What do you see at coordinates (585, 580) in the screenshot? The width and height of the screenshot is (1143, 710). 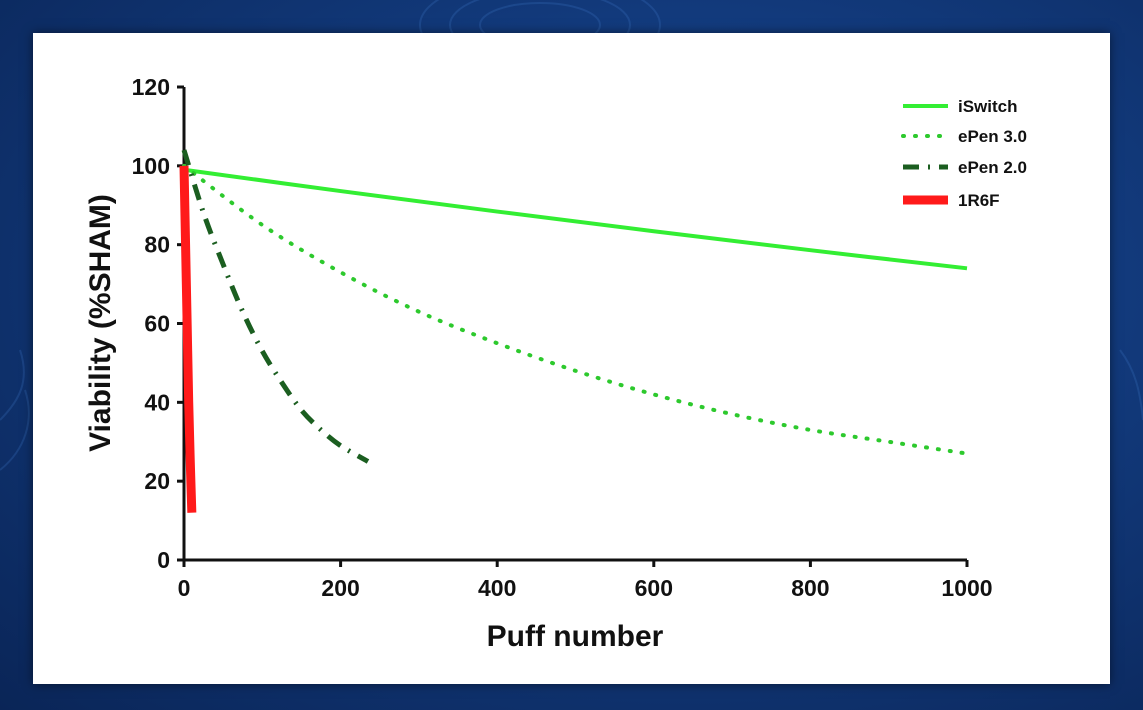 I see `x-ticks-group: 0 200 400 600 800 1000` at bounding box center [585, 580].